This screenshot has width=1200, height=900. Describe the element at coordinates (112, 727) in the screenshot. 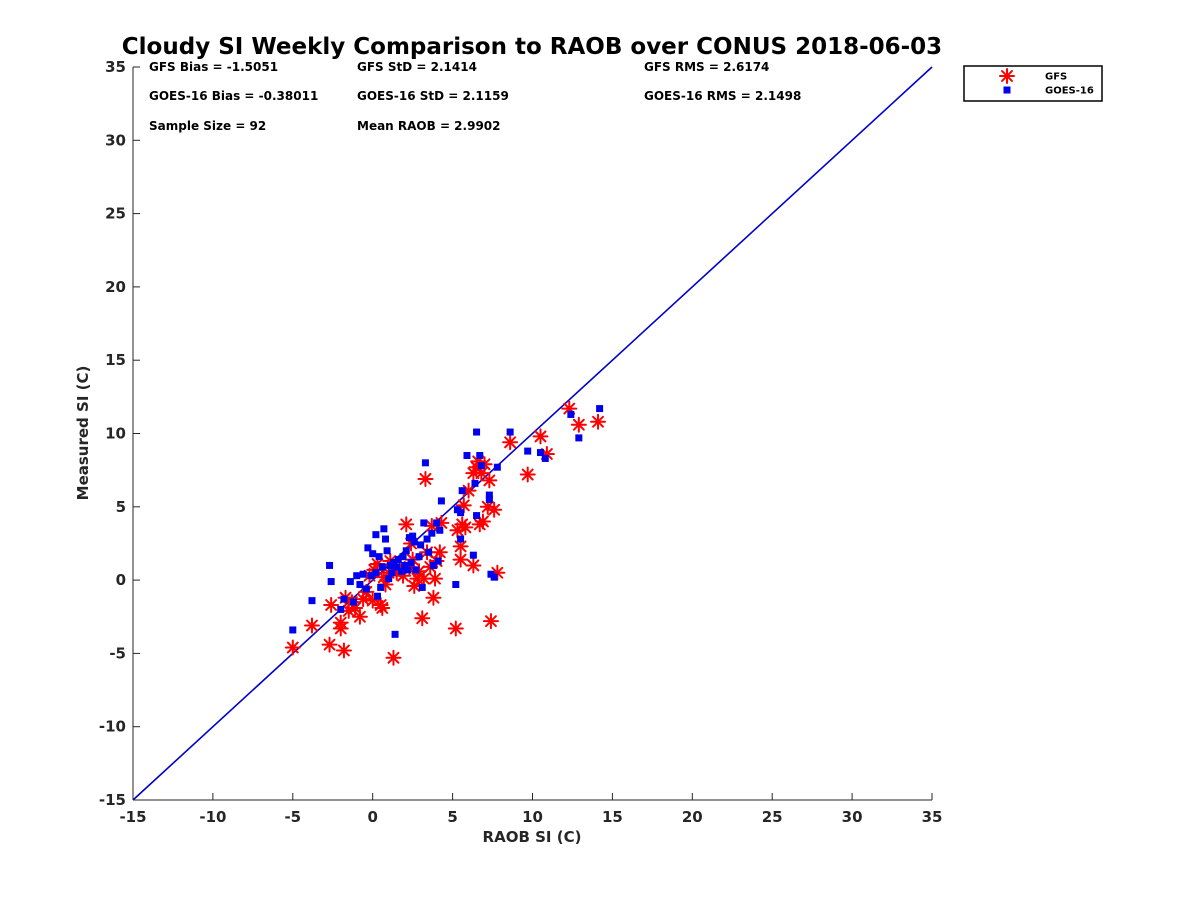

I see `y-tick-label: -10` at that location.